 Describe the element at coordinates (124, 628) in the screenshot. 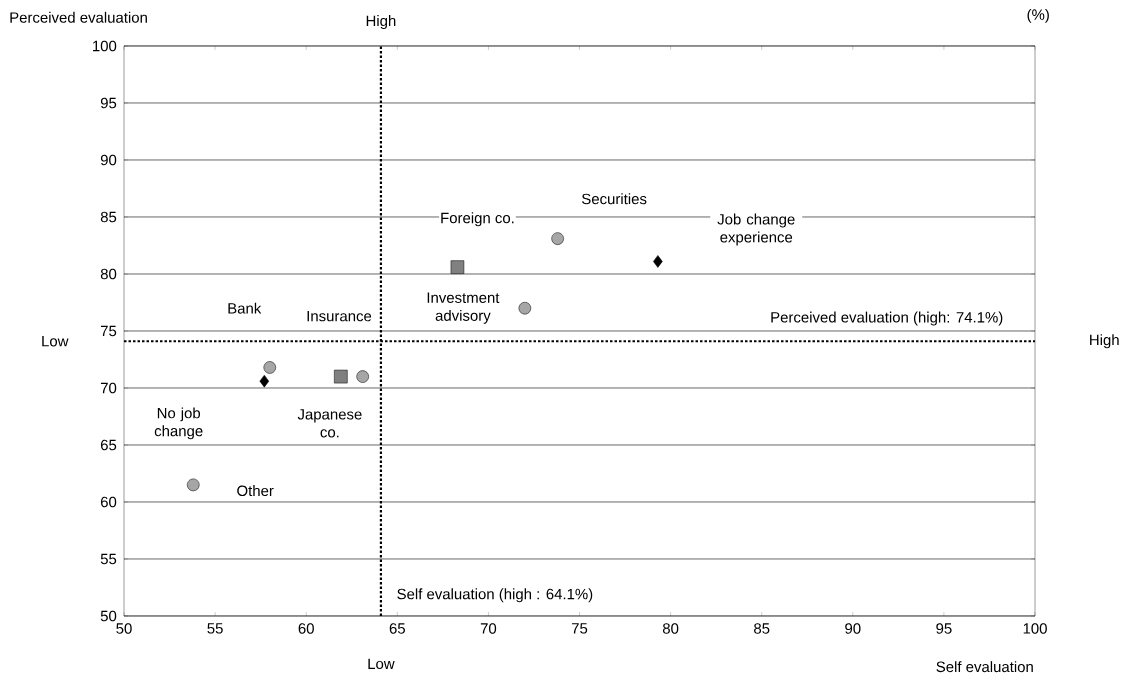

I see `x-tick-label: 50` at that location.